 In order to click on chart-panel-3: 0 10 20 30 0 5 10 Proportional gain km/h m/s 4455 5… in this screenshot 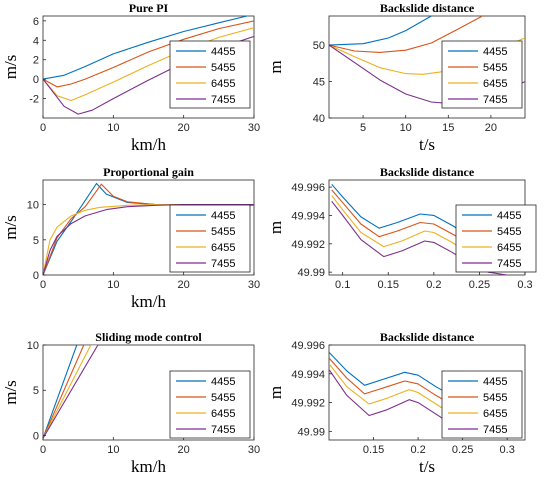, I will do `click(130, 238)`.